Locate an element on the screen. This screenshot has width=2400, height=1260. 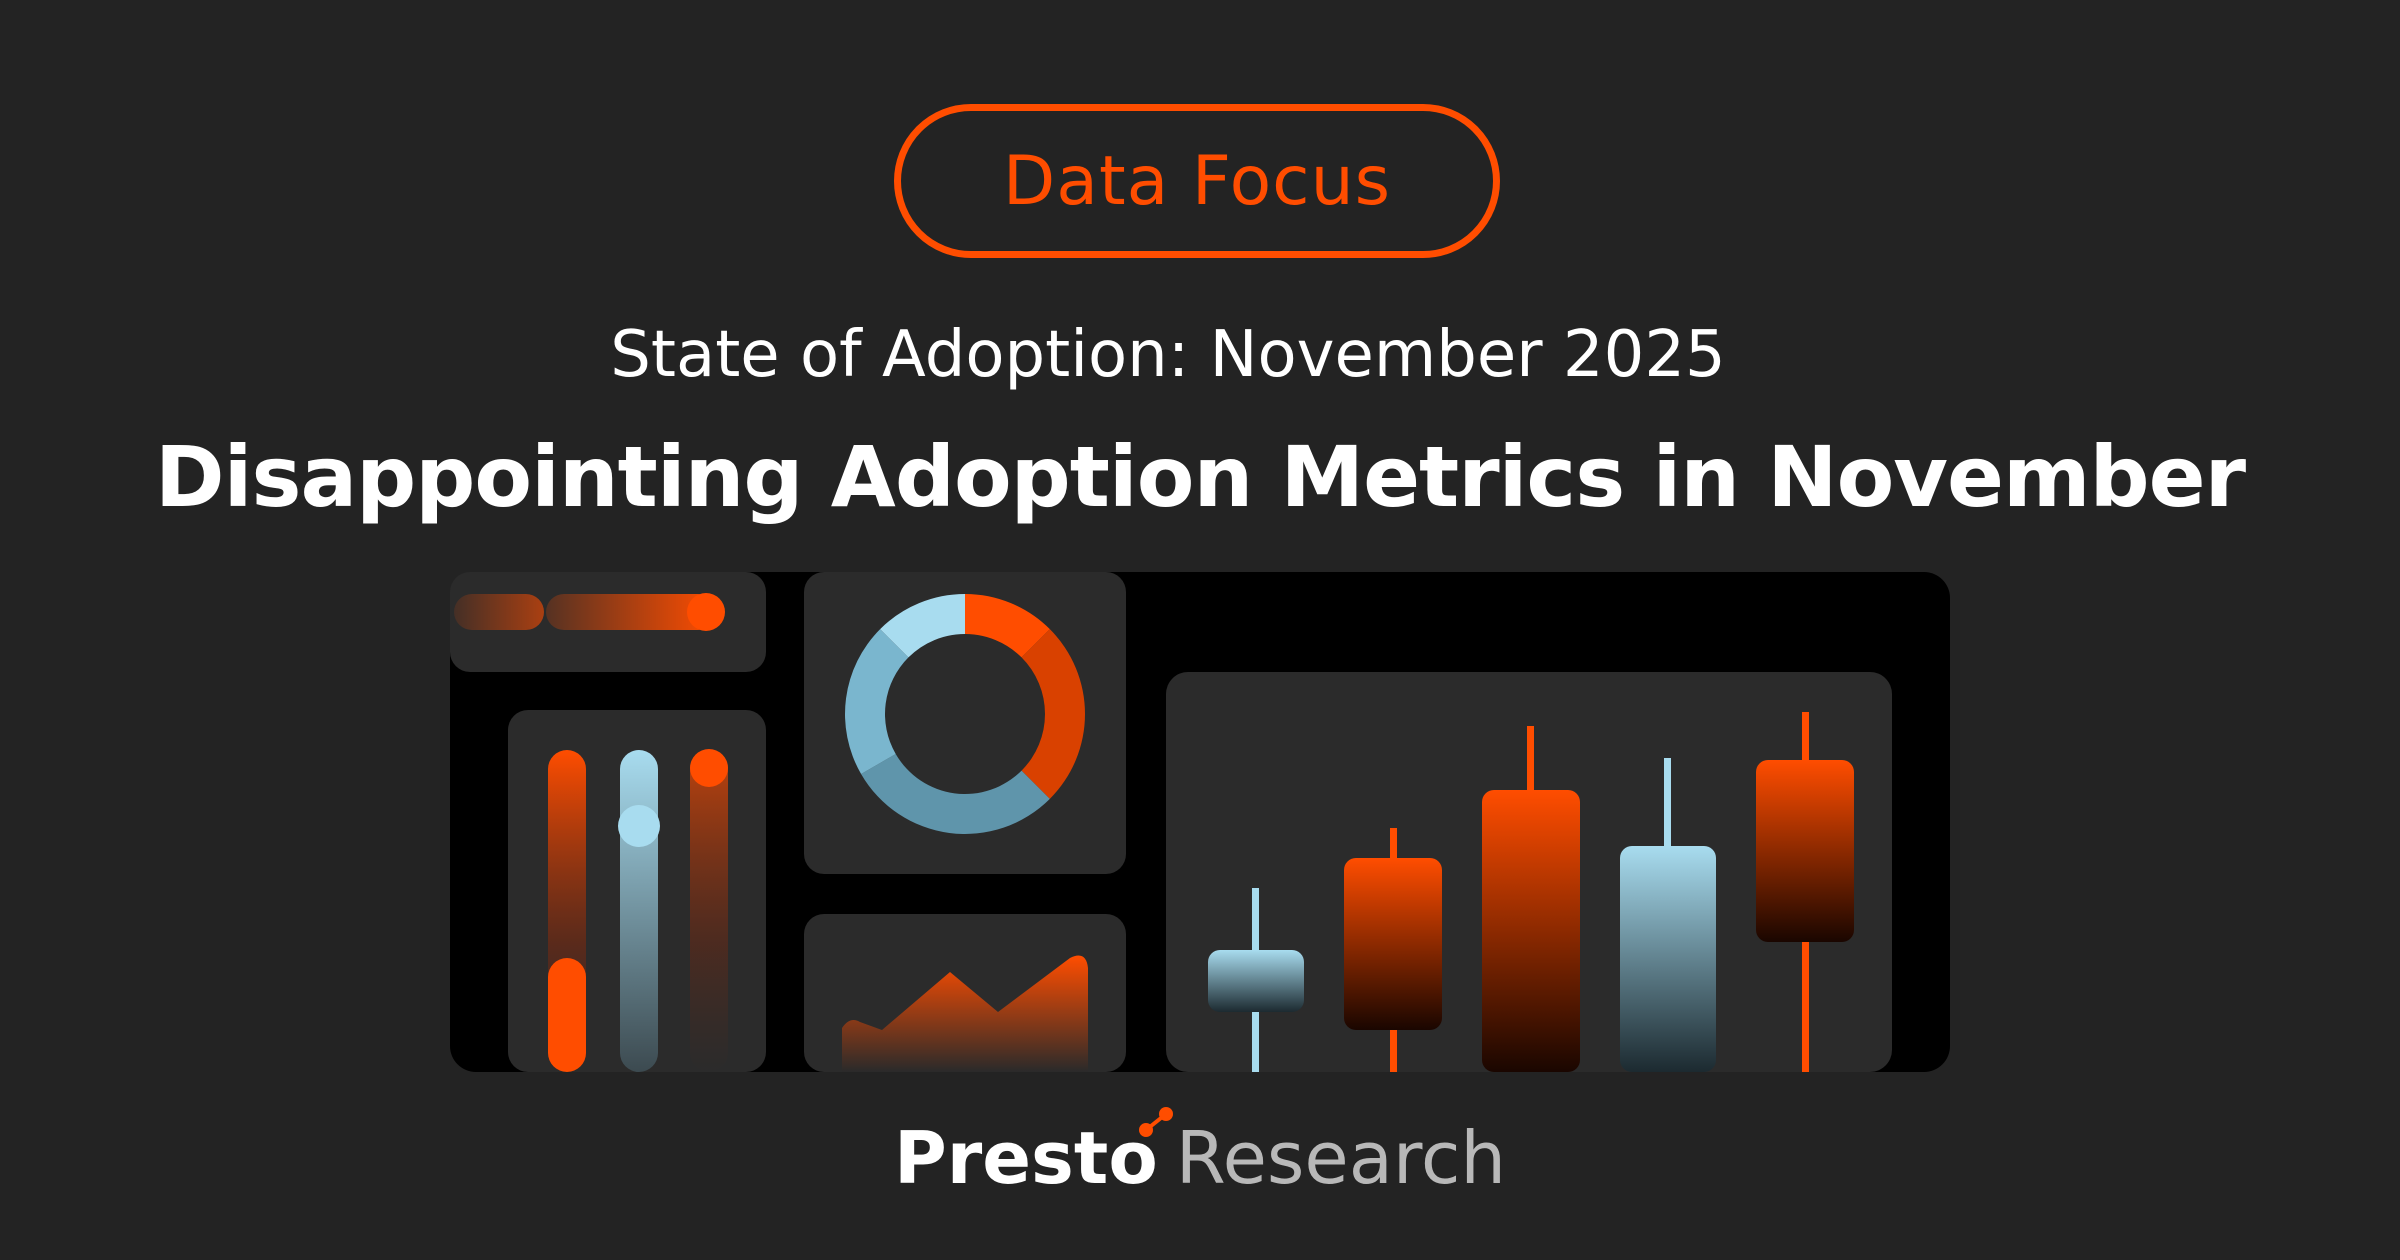
brand-suffix: Research is located at coordinates (1341, 1158).